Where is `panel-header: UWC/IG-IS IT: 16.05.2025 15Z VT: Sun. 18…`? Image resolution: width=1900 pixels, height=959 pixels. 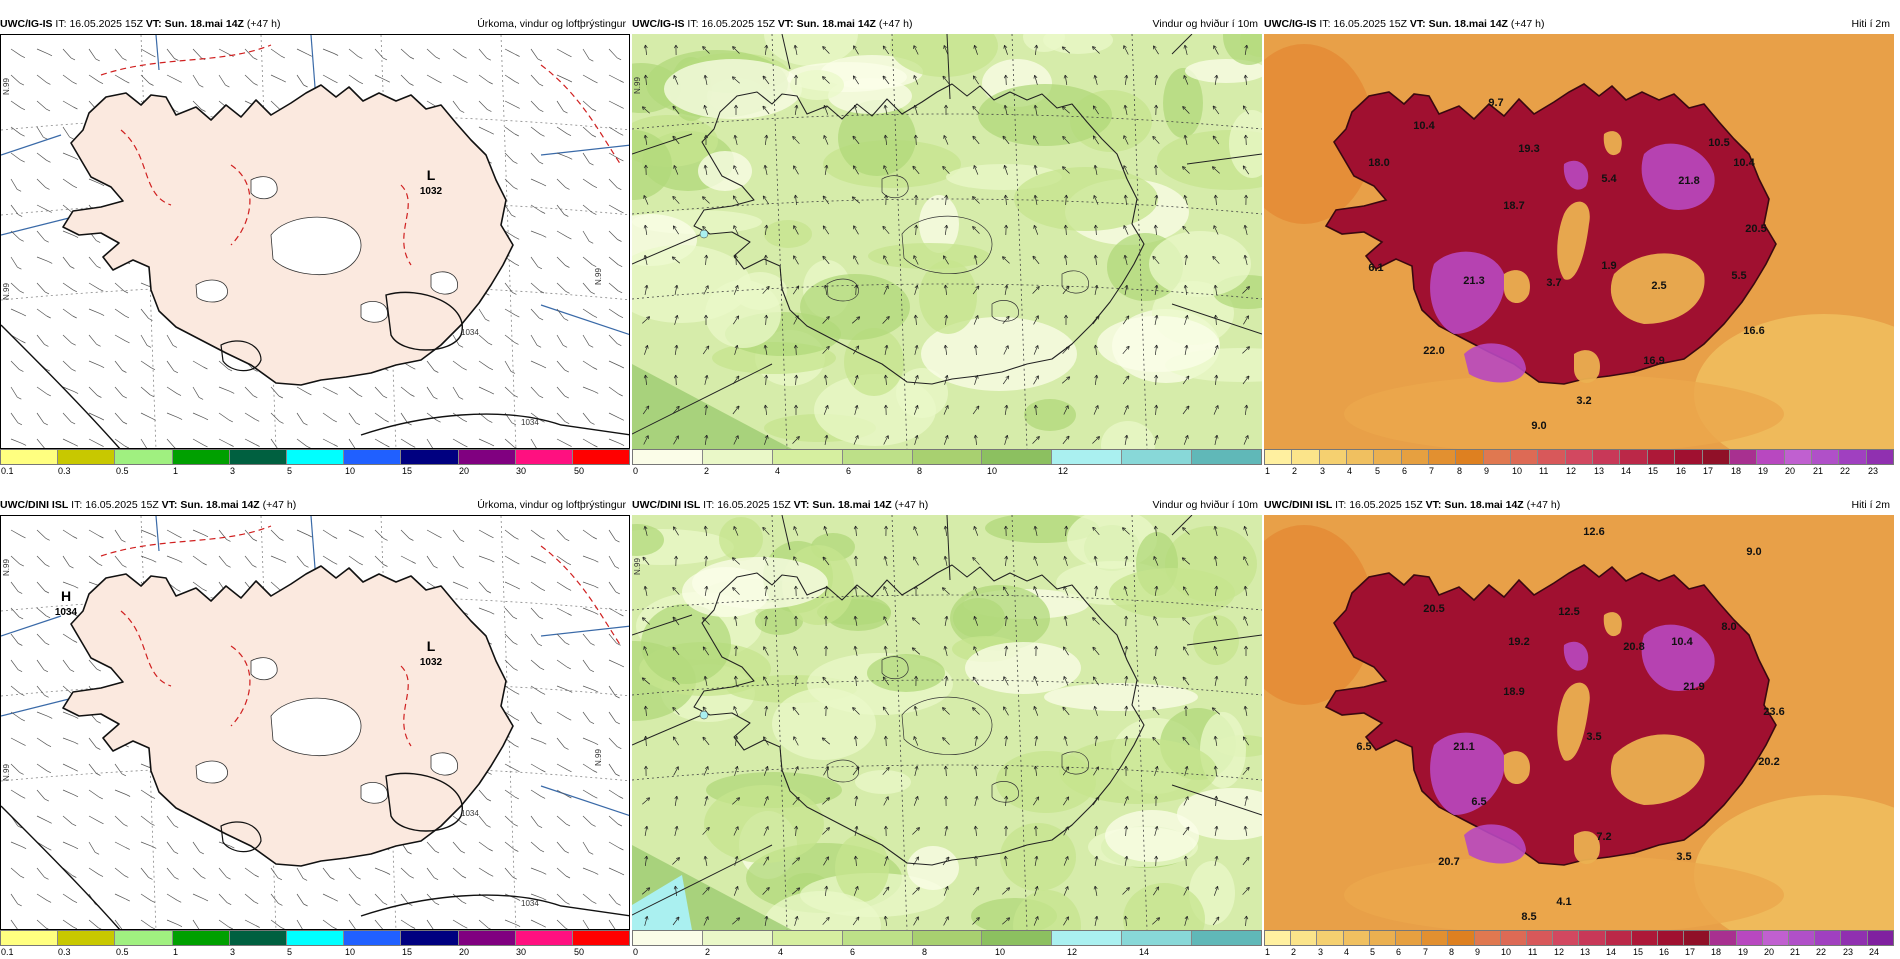 panel-header: UWC/IG-IS IT: 16.05.2025 15Z VT: Sun. 18… is located at coordinates (315, 24).